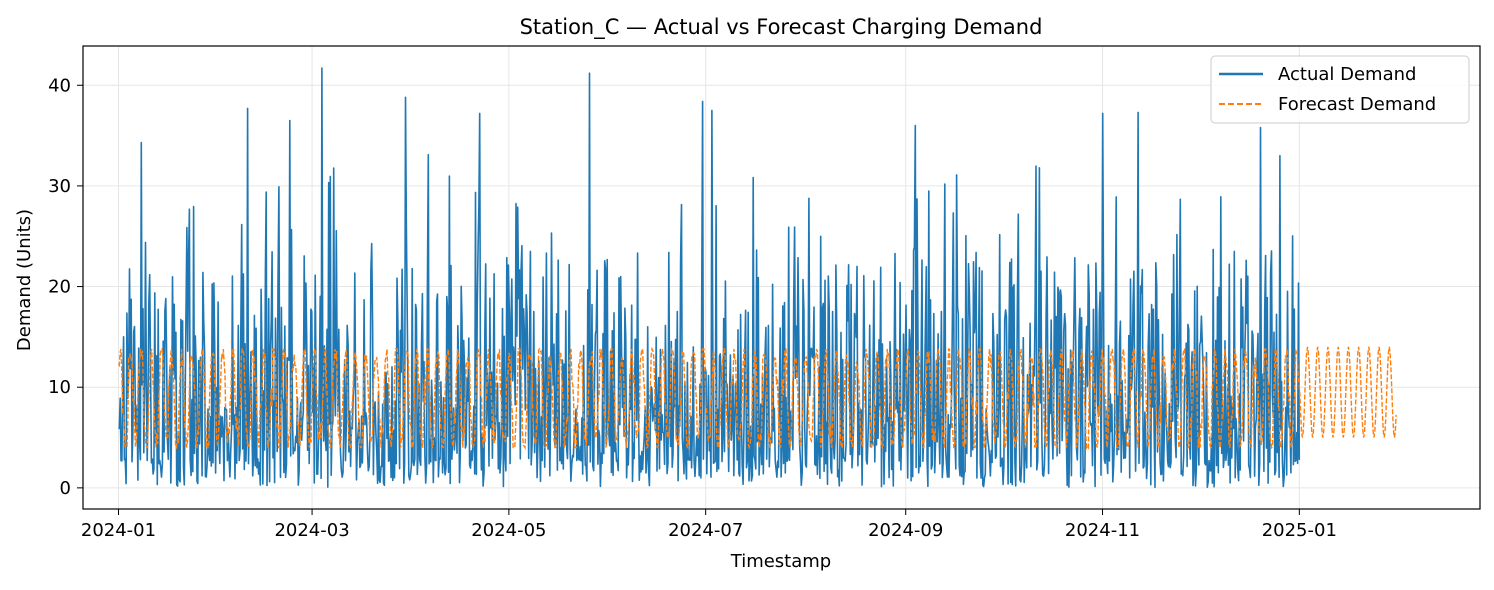 This screenshot has height=590, width=1494. Describe the element at coordinates (59, 85) in the screenshot. I see `y-tick-label: 40` at that location.